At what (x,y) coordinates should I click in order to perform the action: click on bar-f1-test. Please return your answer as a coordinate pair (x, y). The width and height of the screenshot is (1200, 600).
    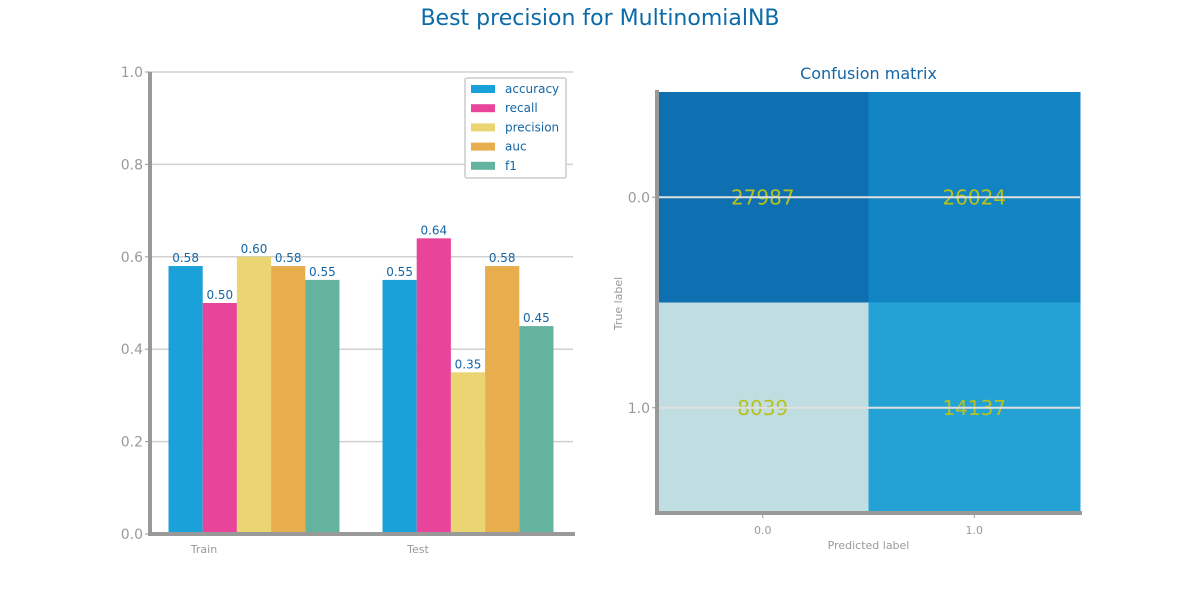
    Looking at the image, I should click on (536, 430).